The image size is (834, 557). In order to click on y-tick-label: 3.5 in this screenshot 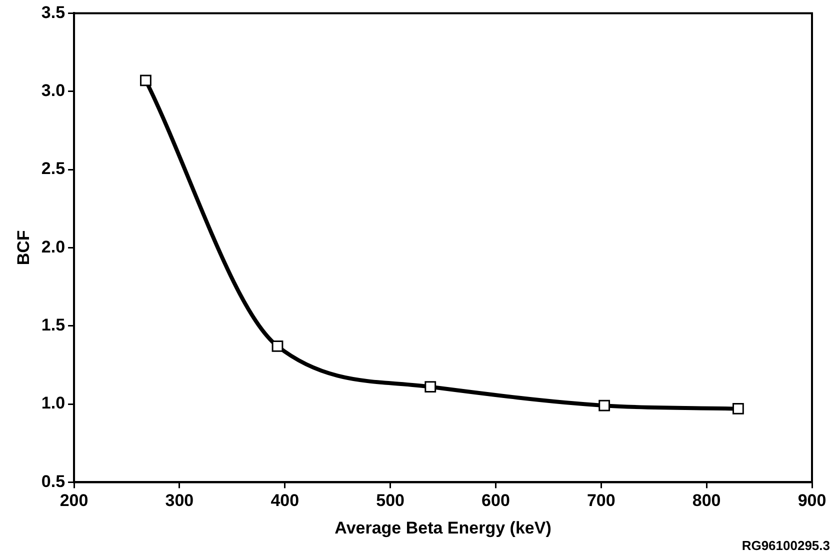, I will do `click(53, 12)`.